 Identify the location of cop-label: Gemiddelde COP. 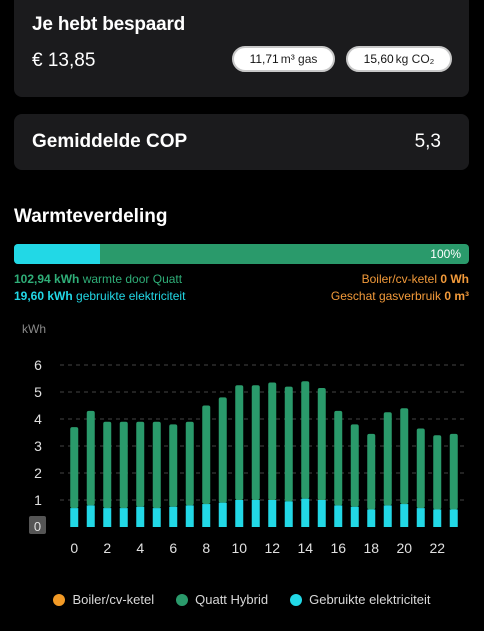
(110, 141).